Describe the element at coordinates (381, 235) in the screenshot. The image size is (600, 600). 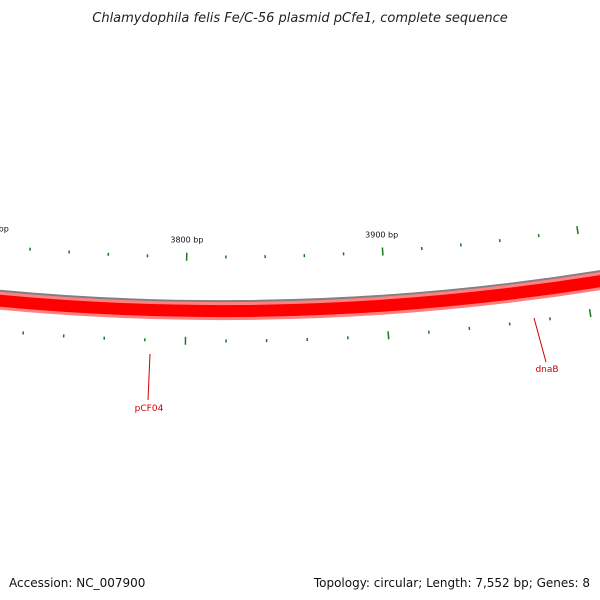
I see `tick-label-3900: 3900 bp` at that location.